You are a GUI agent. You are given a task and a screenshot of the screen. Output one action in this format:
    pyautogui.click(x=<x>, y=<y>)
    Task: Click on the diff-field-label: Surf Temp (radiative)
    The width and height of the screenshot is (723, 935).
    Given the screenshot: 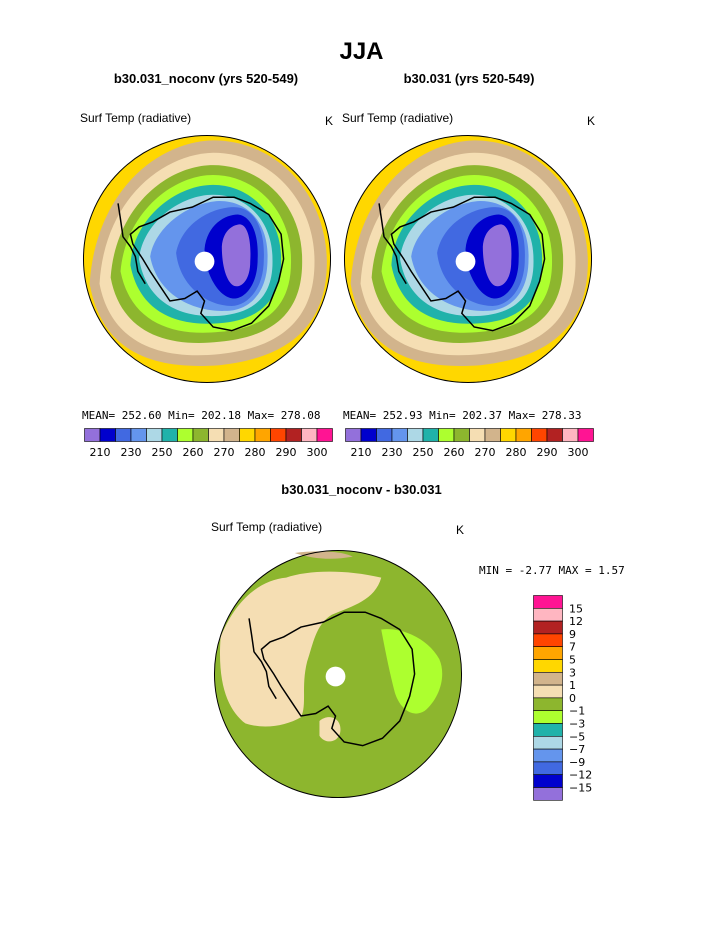 What is the action you would take?
    pyautogui.click(x=267, y=527)
    